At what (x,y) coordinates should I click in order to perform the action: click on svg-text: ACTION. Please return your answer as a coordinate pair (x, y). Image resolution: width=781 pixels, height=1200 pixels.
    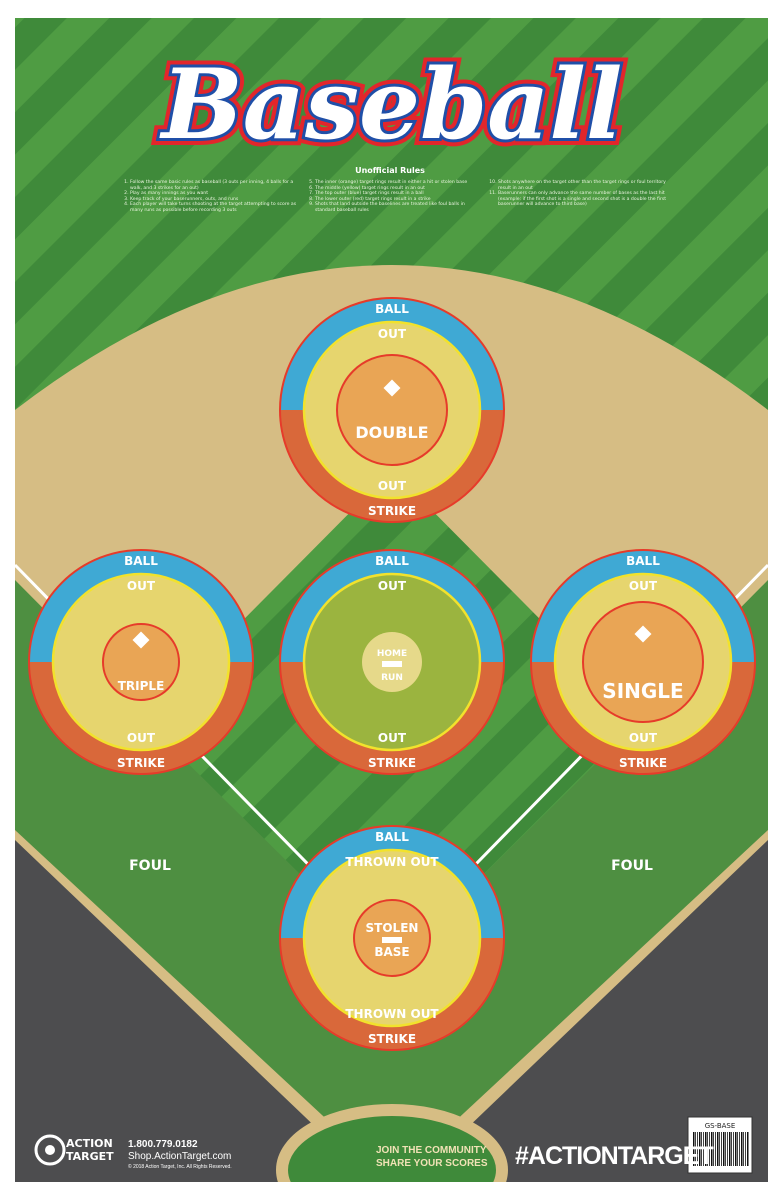
    Looking at the image, I should click on (89, 1143).